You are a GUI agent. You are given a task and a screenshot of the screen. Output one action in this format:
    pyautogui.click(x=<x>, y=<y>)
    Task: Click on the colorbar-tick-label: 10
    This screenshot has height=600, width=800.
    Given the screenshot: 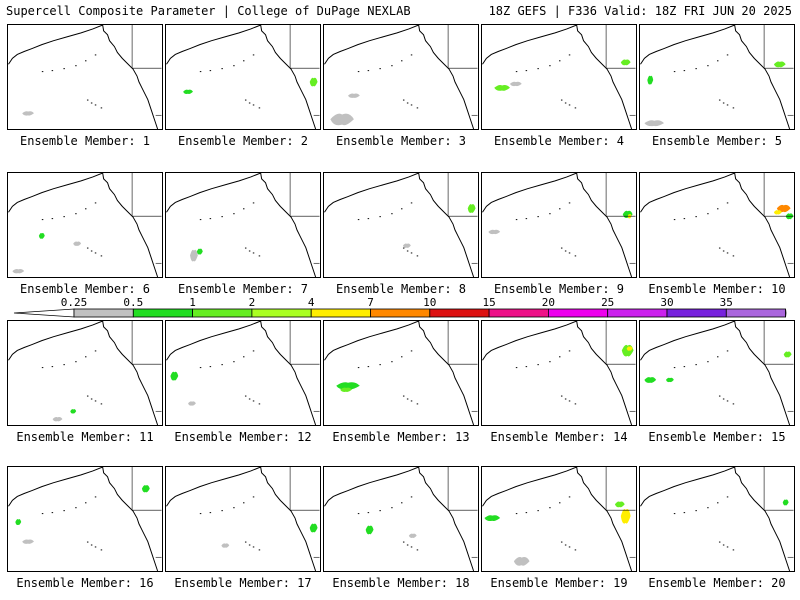 What is the action you would take?
    pyautogui.click(x=429, y=302)
    